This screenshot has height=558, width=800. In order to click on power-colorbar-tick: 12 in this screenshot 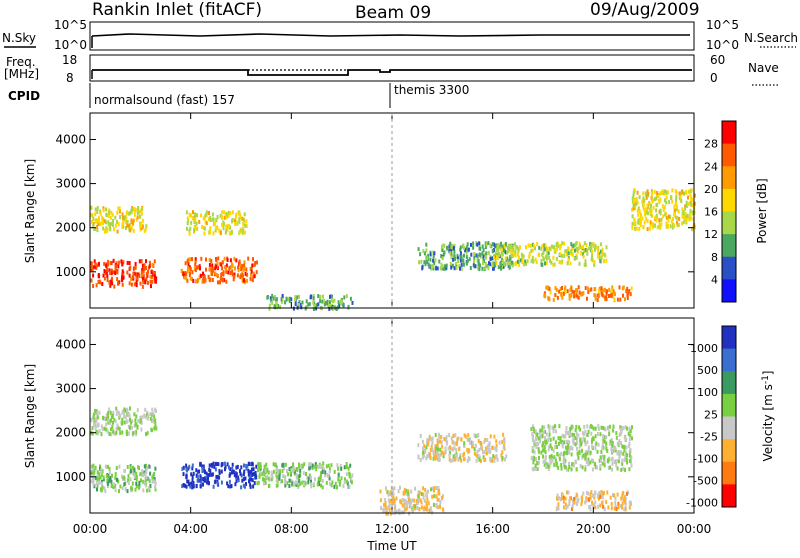, I will do `click(711, 234)`.